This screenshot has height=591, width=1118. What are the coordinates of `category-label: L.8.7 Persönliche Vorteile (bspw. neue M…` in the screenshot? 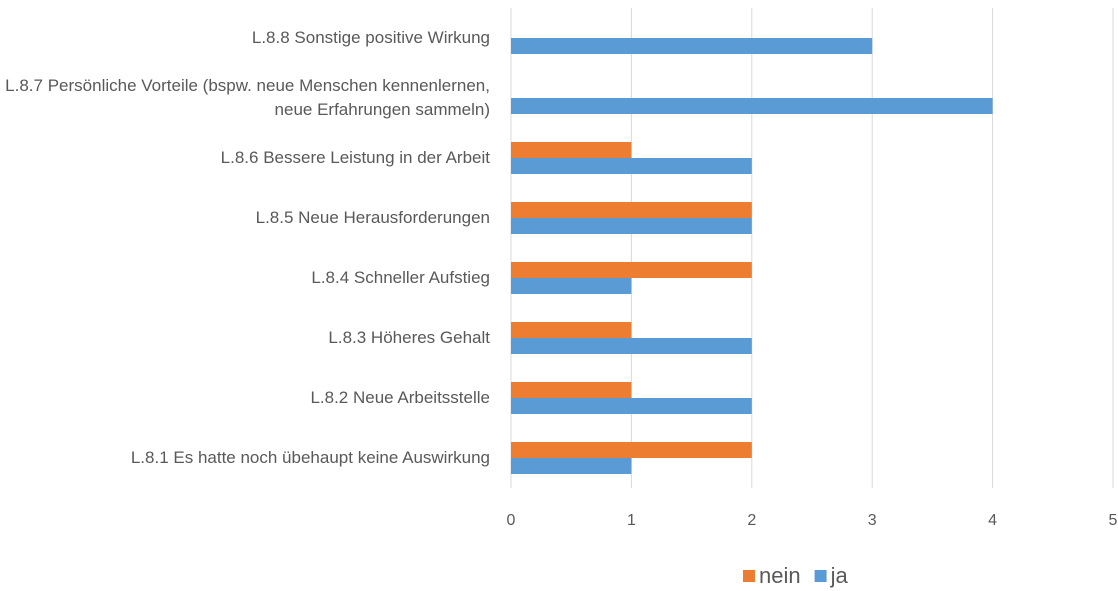 It's located at (247, 97).